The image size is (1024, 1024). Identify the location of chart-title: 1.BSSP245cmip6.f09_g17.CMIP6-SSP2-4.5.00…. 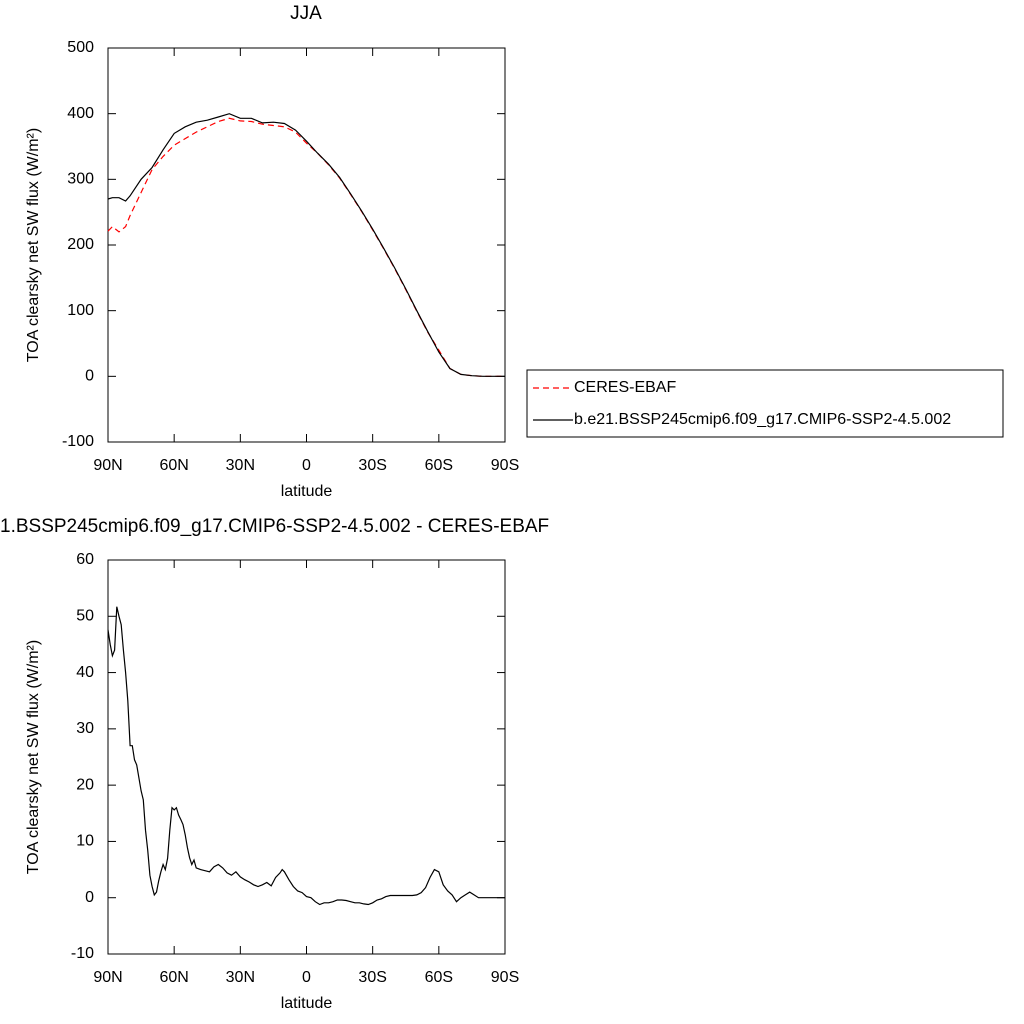
(274, 526).